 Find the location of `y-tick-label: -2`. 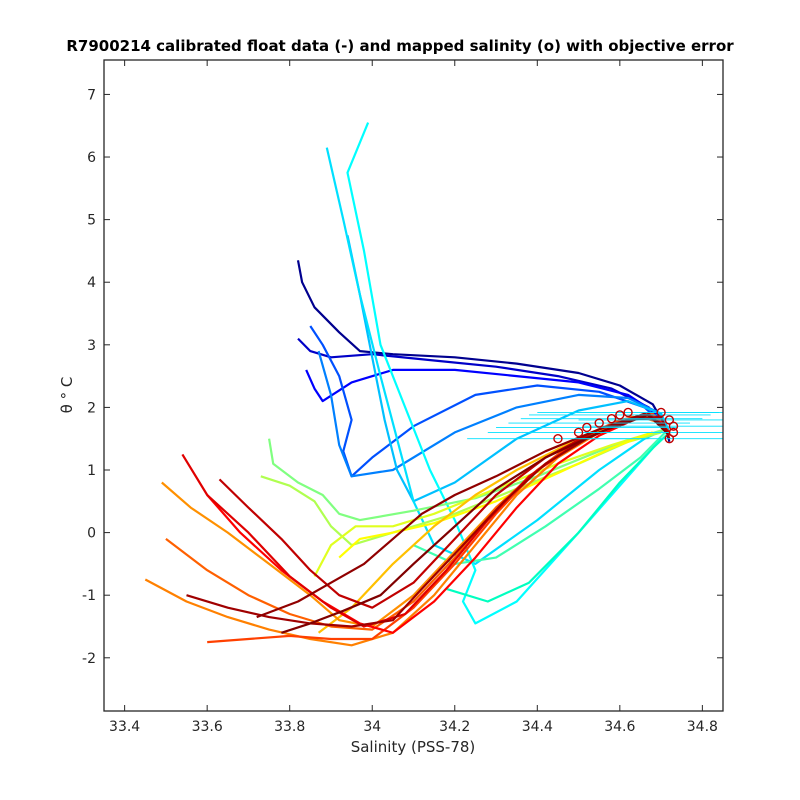

y-tick-label: -2 is located at coordinates (89, 659).